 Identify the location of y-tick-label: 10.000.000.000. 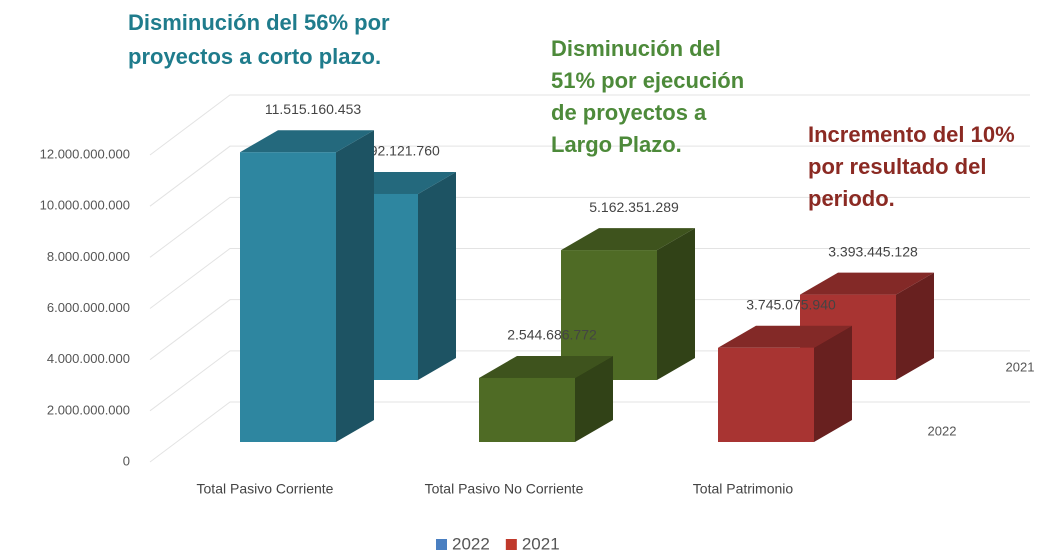
(85, 205).